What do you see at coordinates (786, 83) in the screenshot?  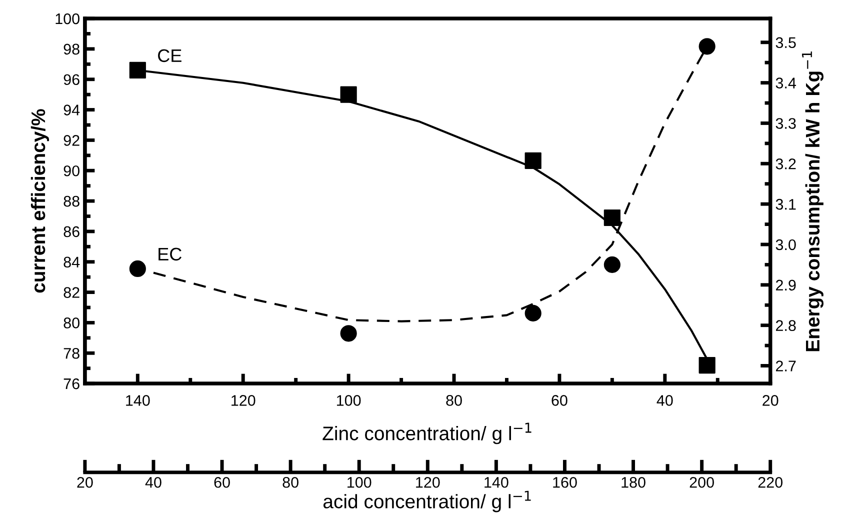 I see `y2-tick-label: 3.4` at bounding box center [786, 83].